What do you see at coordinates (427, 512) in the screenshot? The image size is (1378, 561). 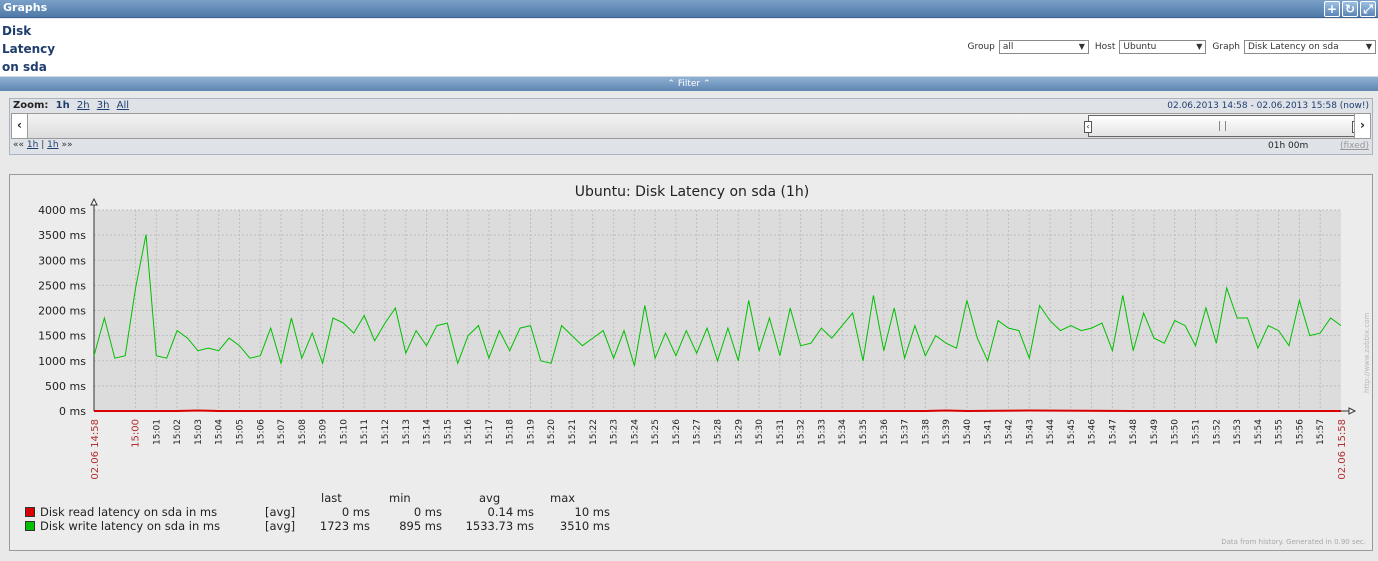 I see `legend-min-read: 0 ms` at bounding box center [427, 512].